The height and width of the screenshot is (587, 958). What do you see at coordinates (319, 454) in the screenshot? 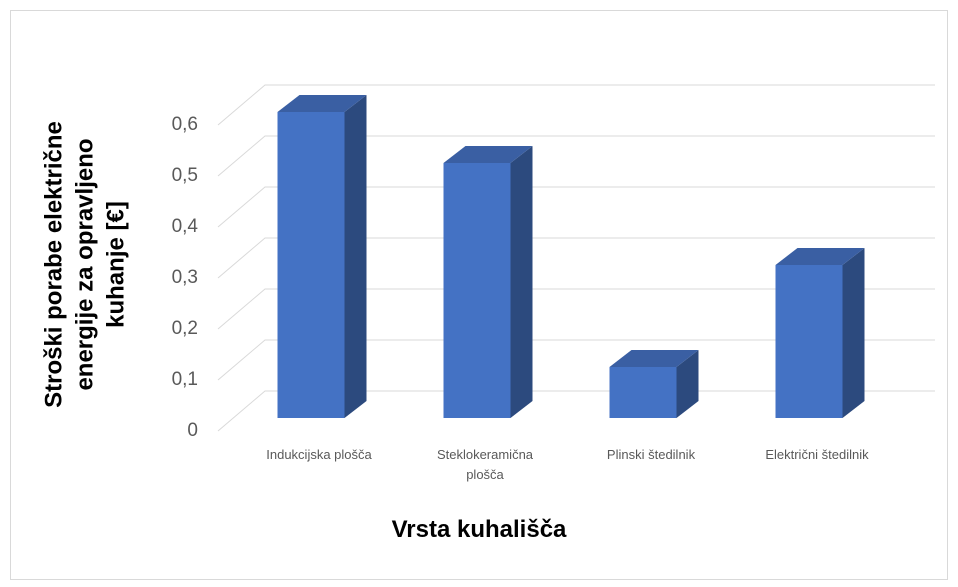
I see `x-tick-label: Indukcijska plošča` at bounding box center [319, 454].